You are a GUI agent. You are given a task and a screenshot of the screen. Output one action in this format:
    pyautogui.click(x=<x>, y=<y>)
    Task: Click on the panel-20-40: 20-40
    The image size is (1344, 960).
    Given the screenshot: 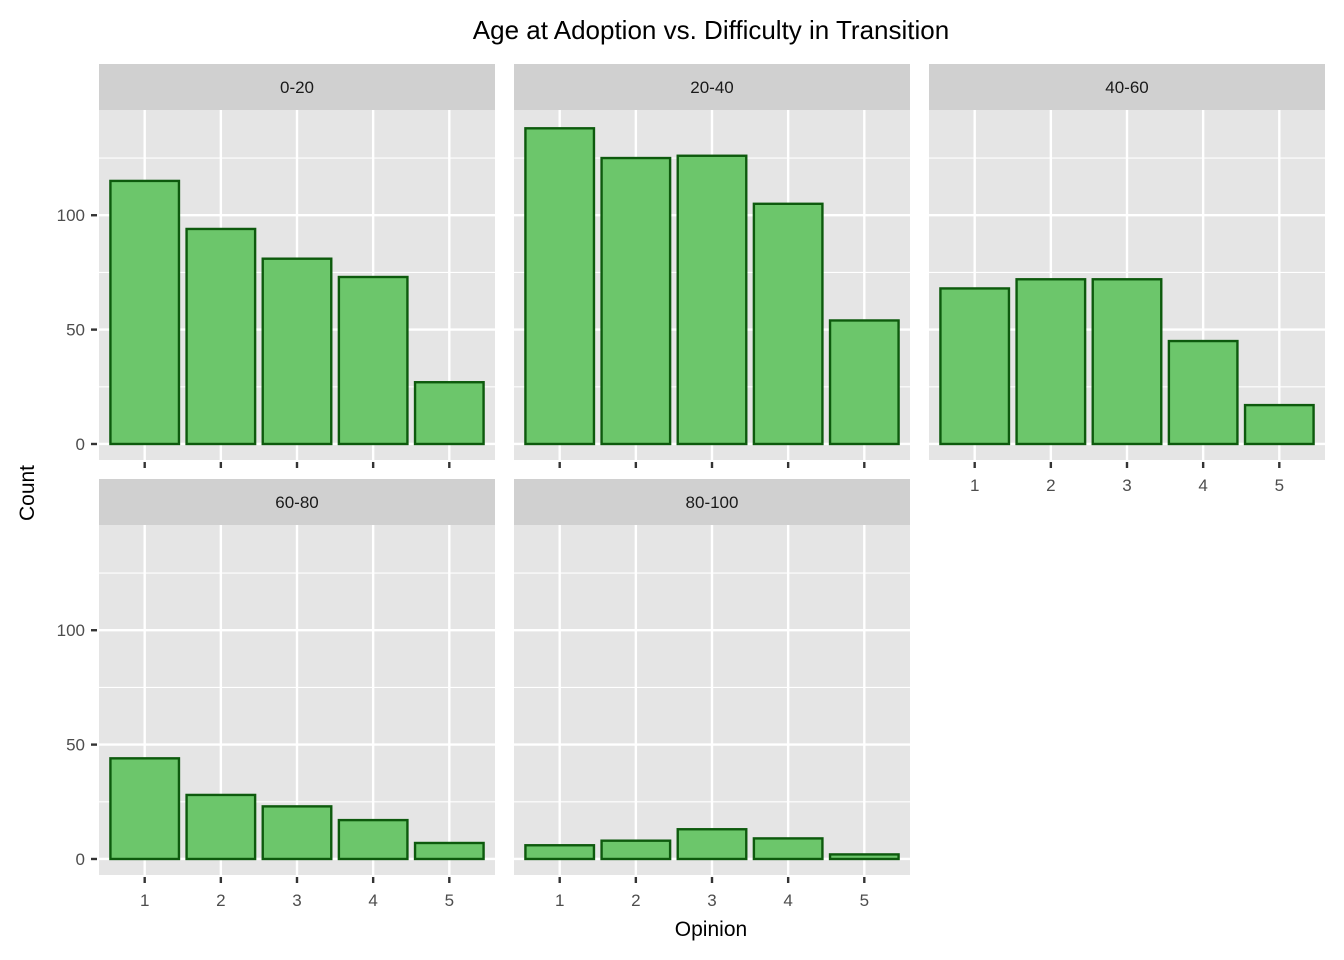 What is the action you would take?
    pyautogui.click(x=712, y=266)
    